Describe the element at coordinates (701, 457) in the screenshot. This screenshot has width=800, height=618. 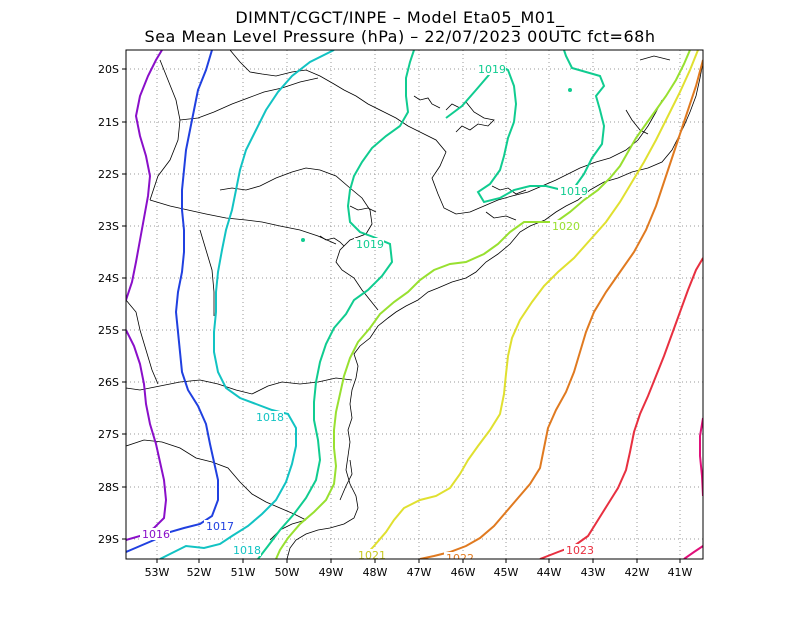
I see `contour-1024-a` at that location.